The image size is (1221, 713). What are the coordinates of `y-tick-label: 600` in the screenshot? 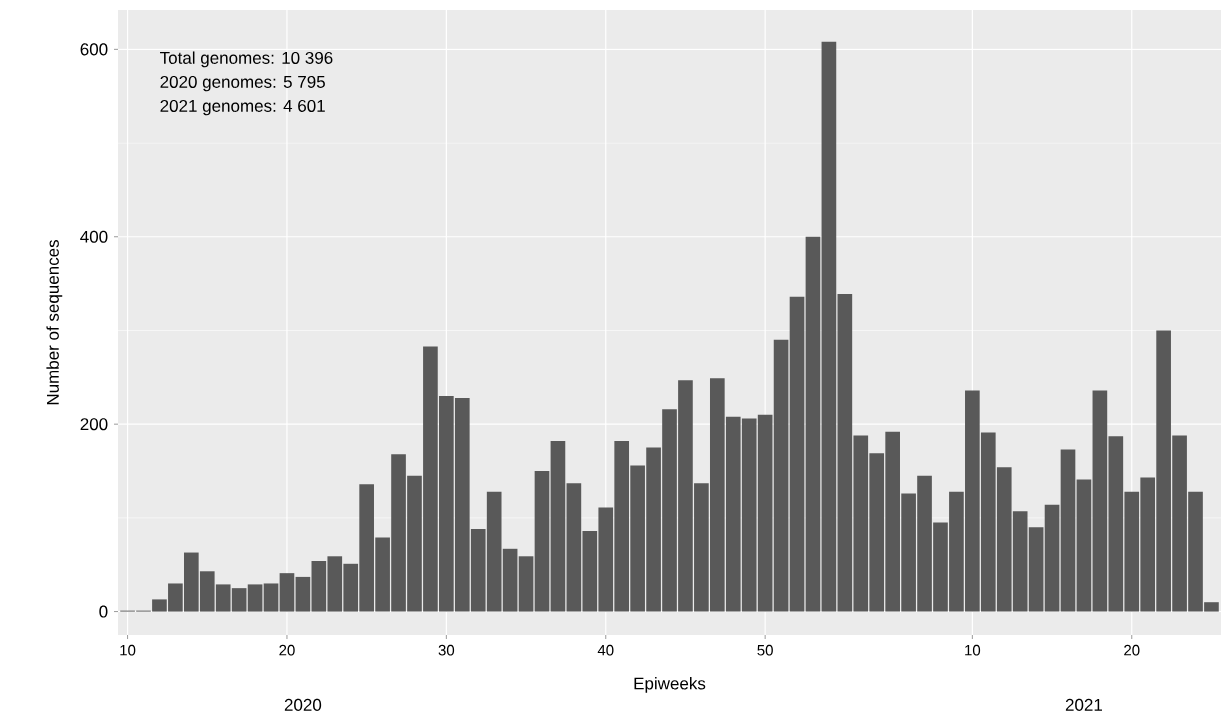 It's located at (94, 49).